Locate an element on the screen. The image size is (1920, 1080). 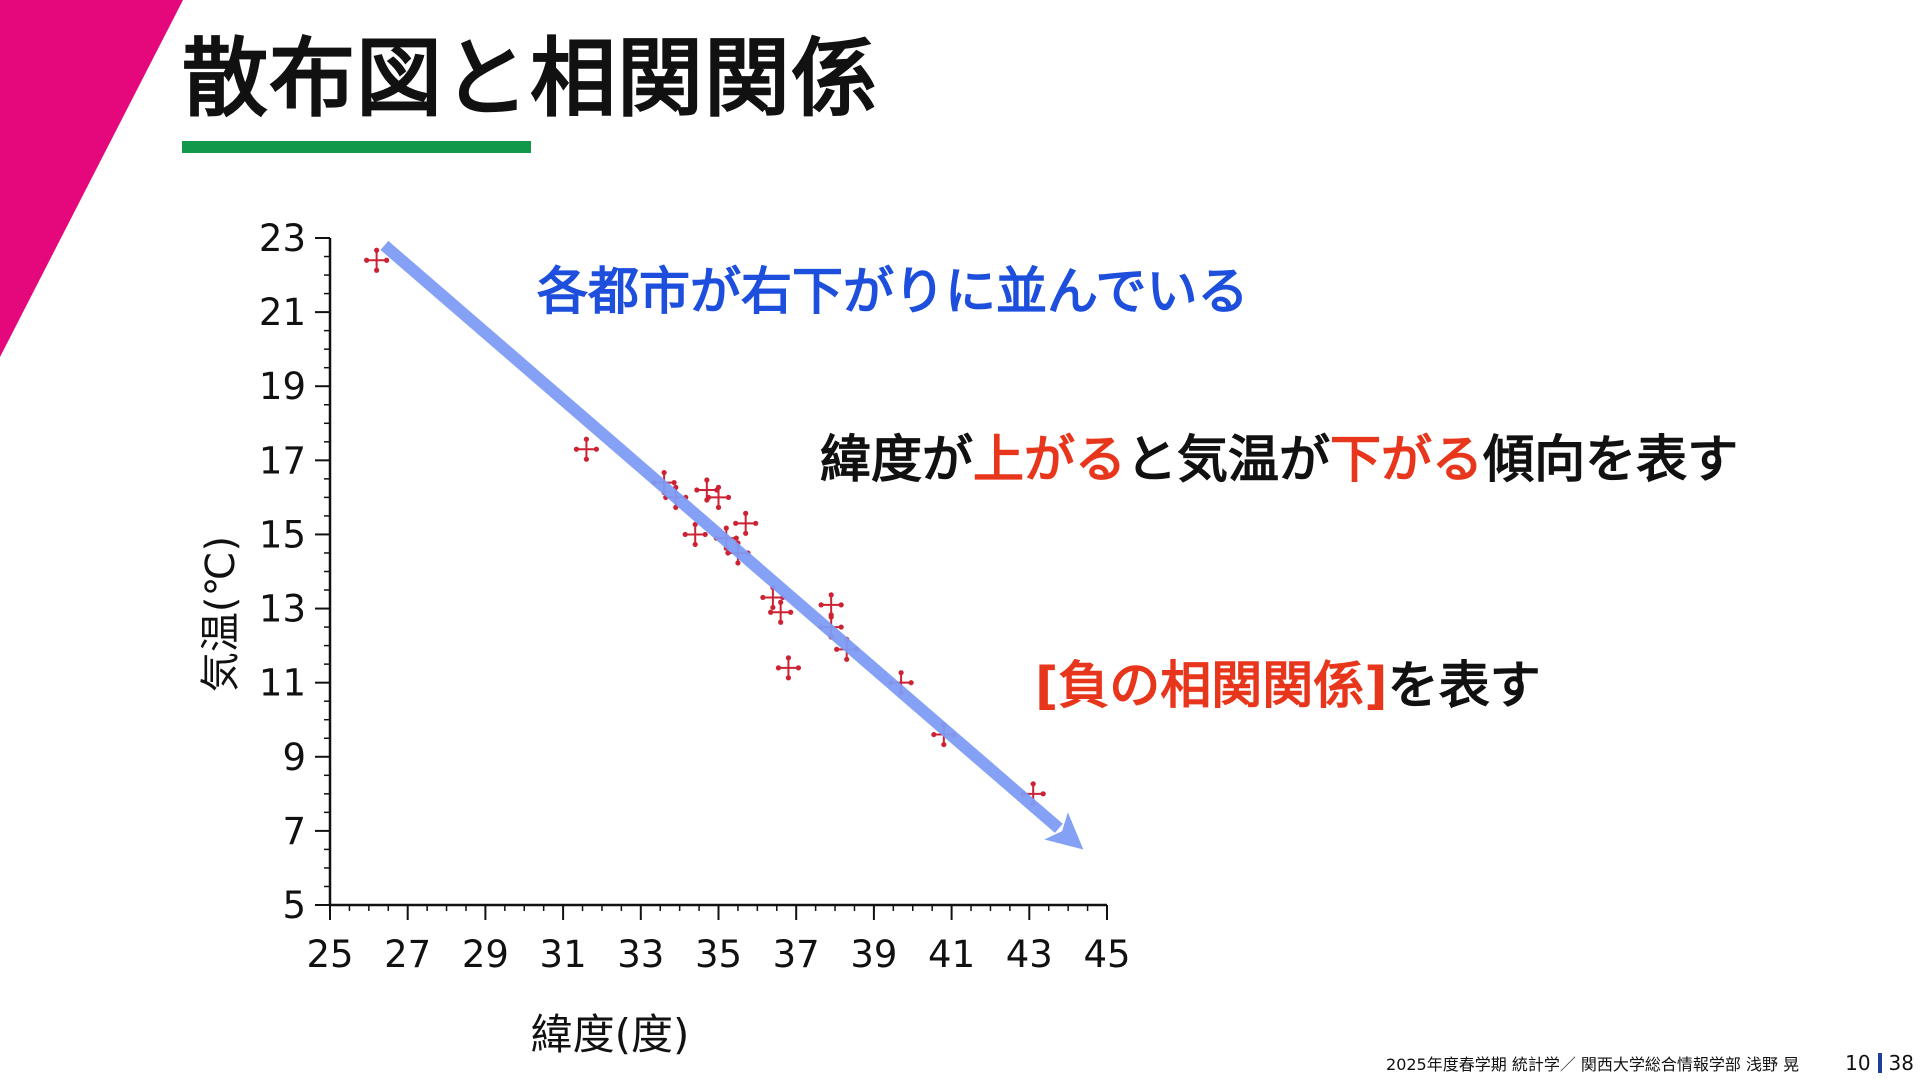
slide-title: 散布図と相関関係 is located at coordinates (530, 79).